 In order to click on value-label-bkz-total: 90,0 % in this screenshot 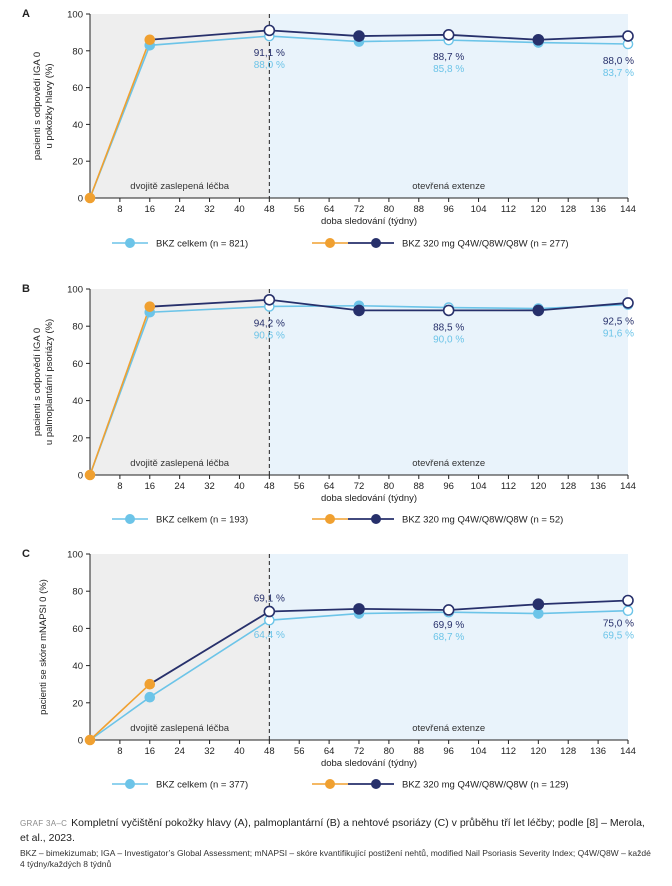, I will do `click(448, 339)`.